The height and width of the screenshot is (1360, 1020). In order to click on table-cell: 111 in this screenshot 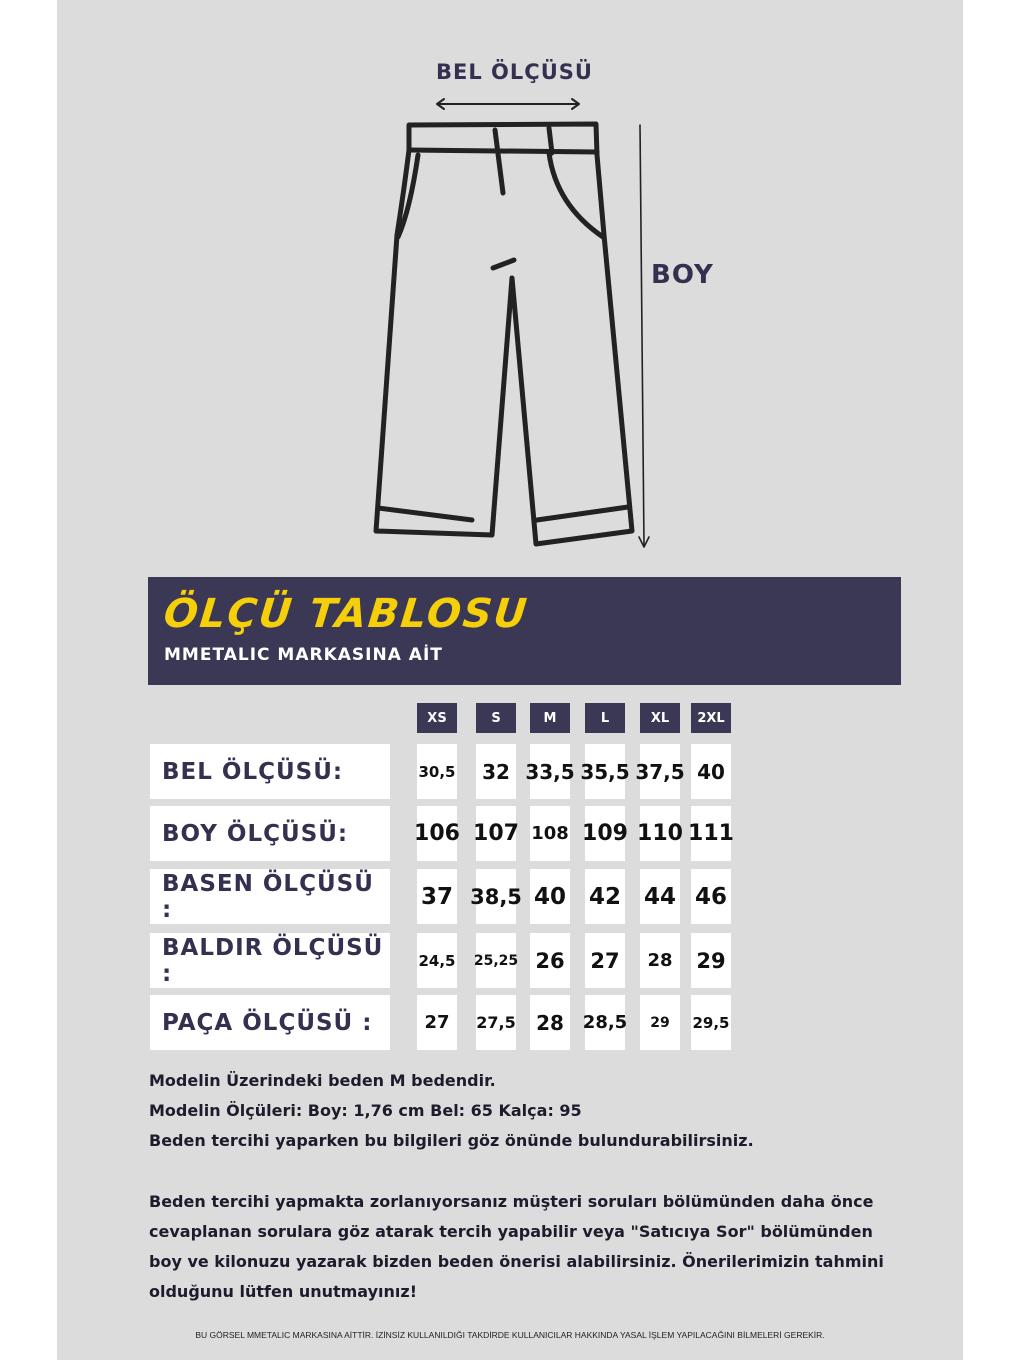, I will do `click(711, 833)`.